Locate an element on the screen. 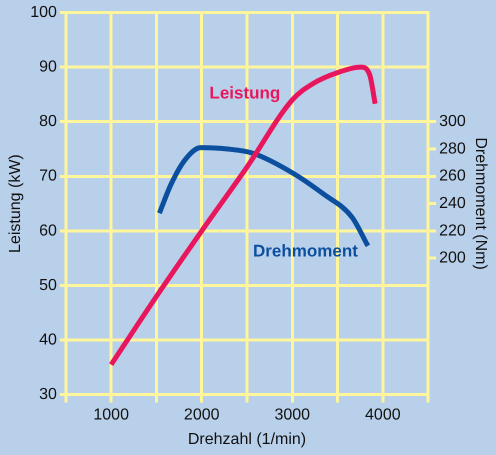 Image resolution: width=496 pixels, height=455 pixels. y2-tick-label: 260 is located at coordinates (452, 176).